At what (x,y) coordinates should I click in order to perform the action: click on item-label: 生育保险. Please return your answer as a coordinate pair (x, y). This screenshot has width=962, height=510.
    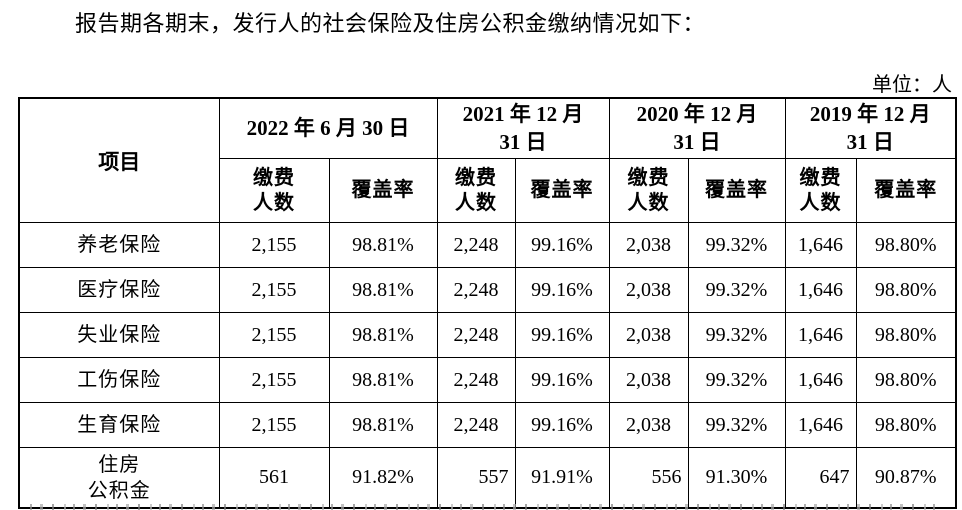
    Looking at the image, I should click on (119, 425).